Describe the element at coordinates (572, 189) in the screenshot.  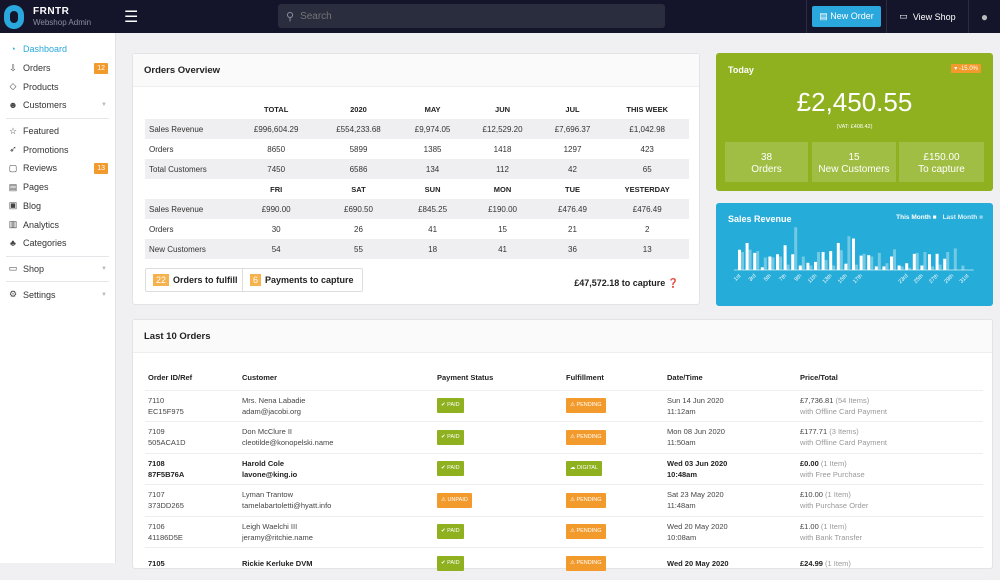
I see `column-header: TUE` at that location.